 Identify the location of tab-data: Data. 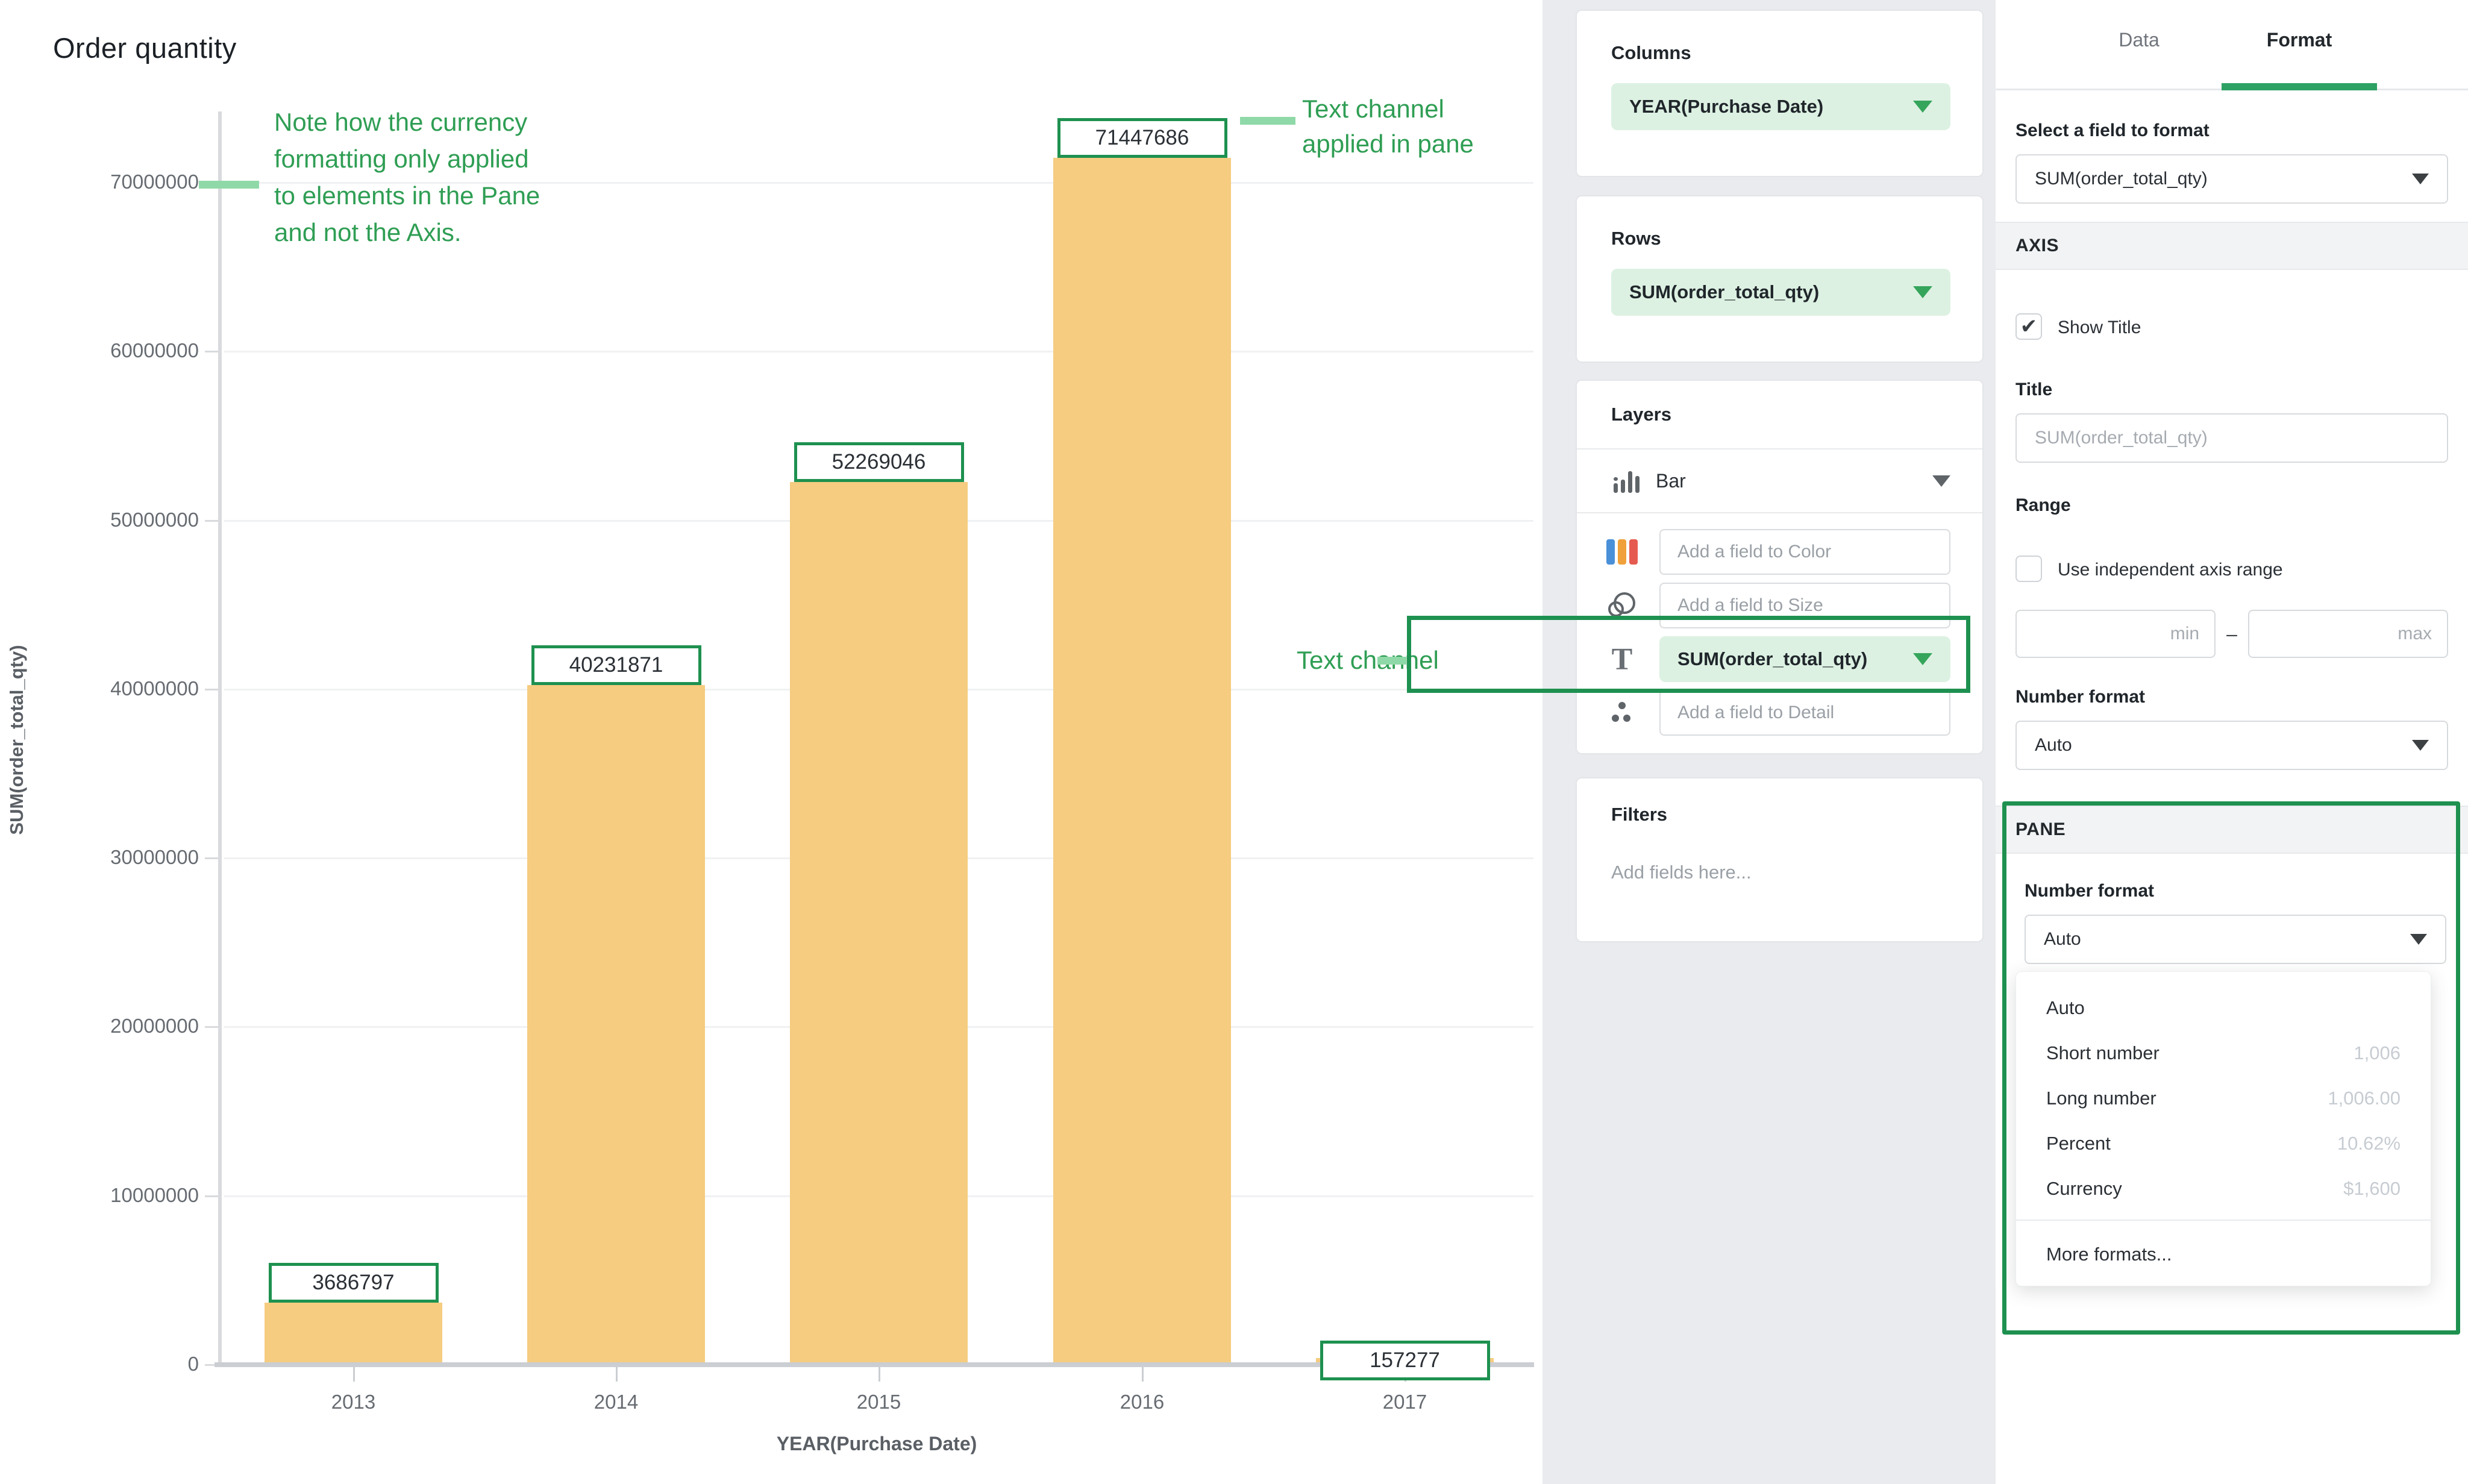
(2139, 40).